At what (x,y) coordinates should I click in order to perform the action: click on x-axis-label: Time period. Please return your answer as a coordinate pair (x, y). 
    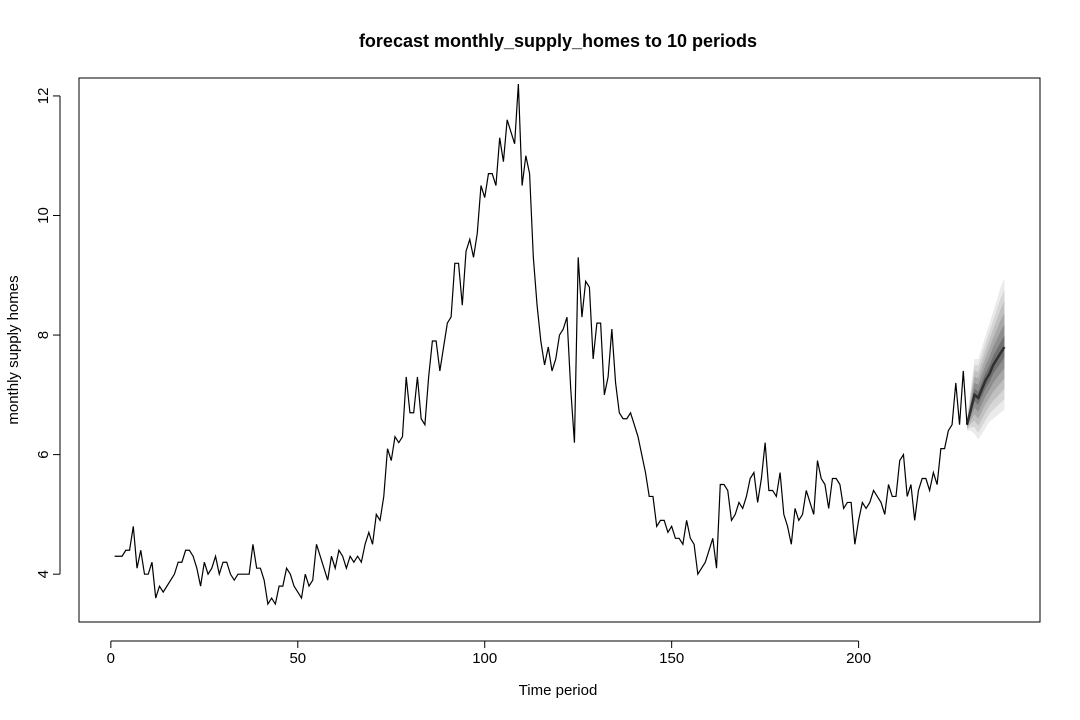
    Looking at the image, I should click on (558, 690).